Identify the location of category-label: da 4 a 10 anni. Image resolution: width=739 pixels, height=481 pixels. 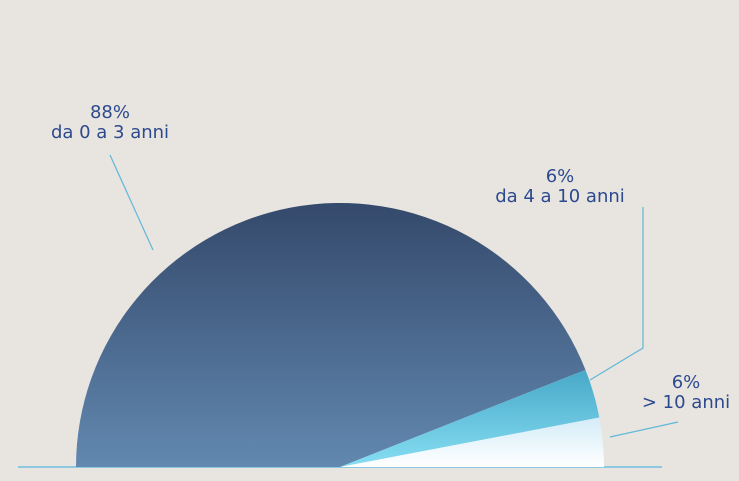
(560, 196).